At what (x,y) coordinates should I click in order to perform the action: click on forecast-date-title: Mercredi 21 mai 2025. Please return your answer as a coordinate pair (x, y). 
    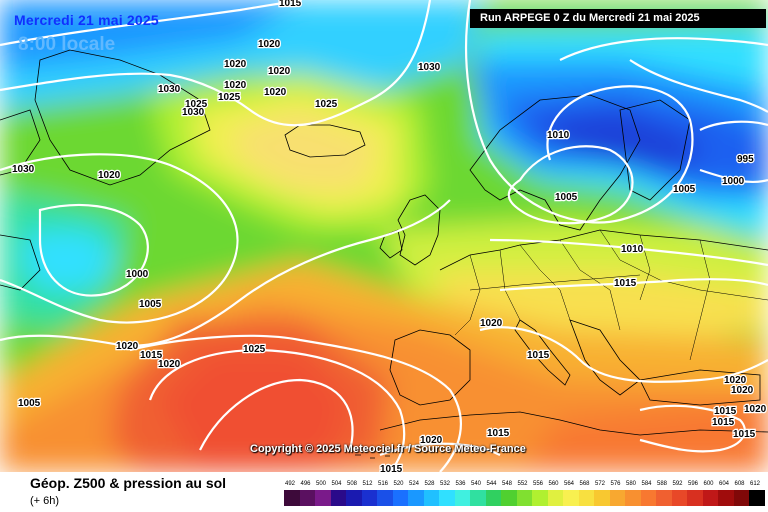
    Looking at the image, I should click on (86, 20).